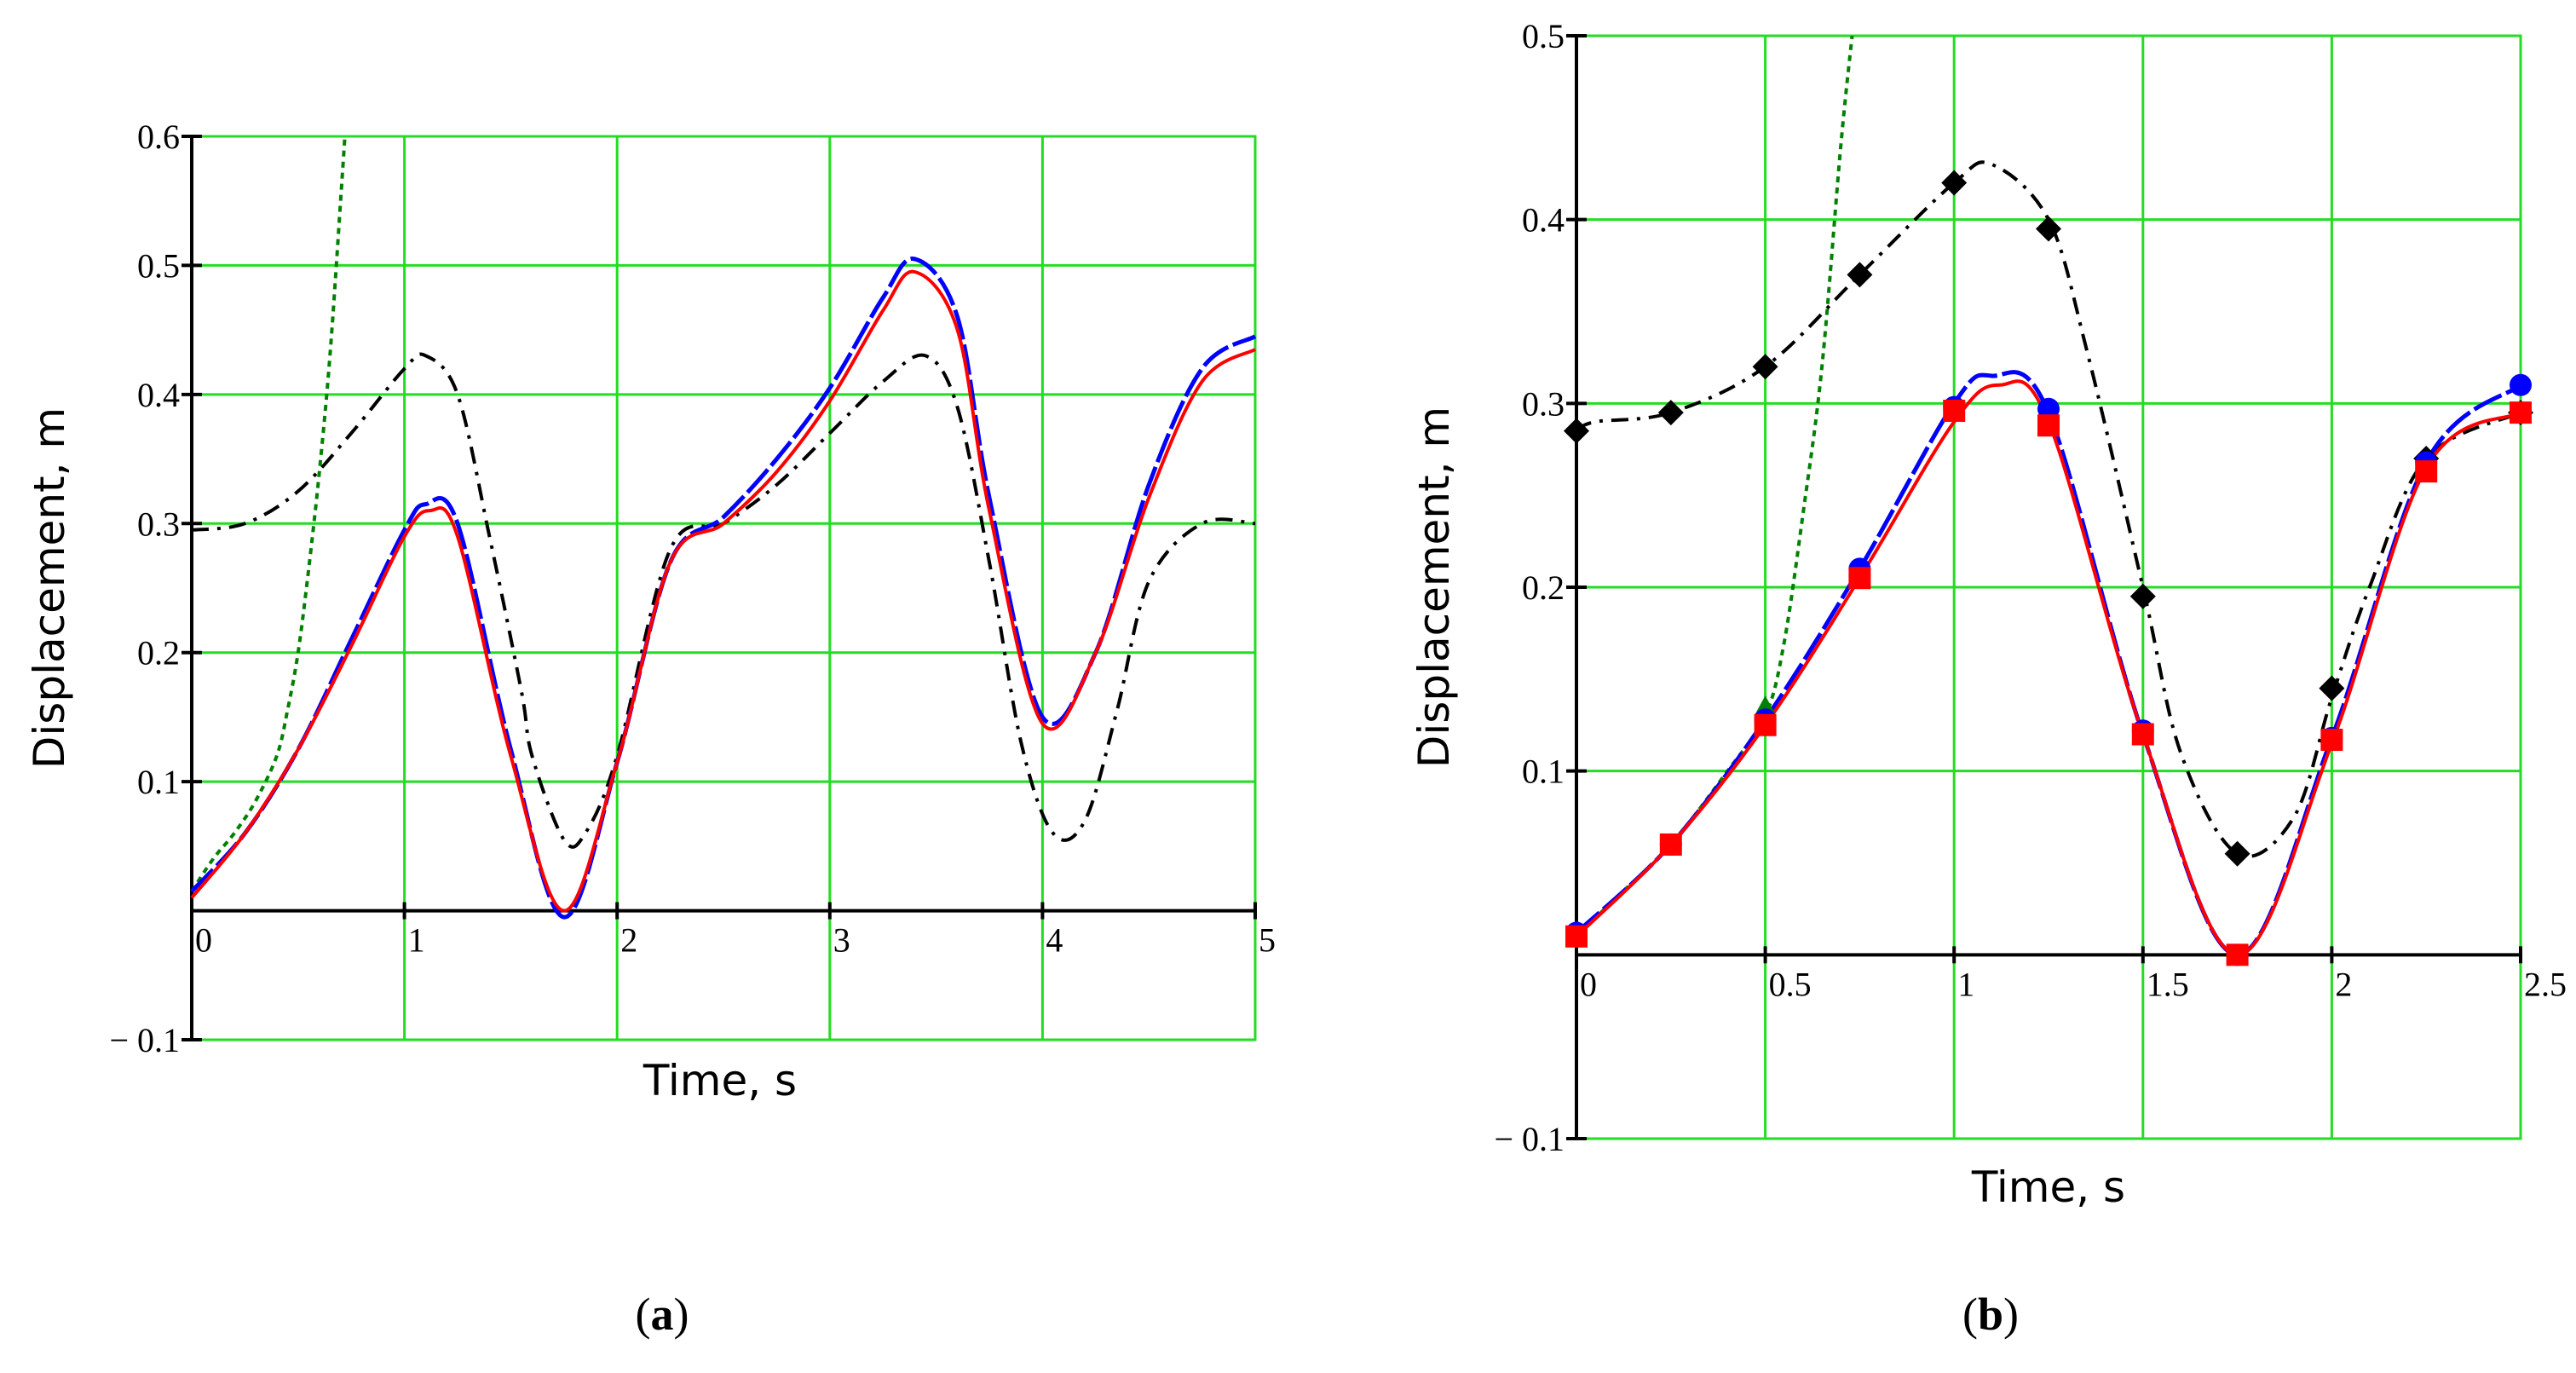  What do you see at coordinates (1054, 940) in the screenshot?
I see `x-tick-label: 4` at bounding box center [1054, 940].